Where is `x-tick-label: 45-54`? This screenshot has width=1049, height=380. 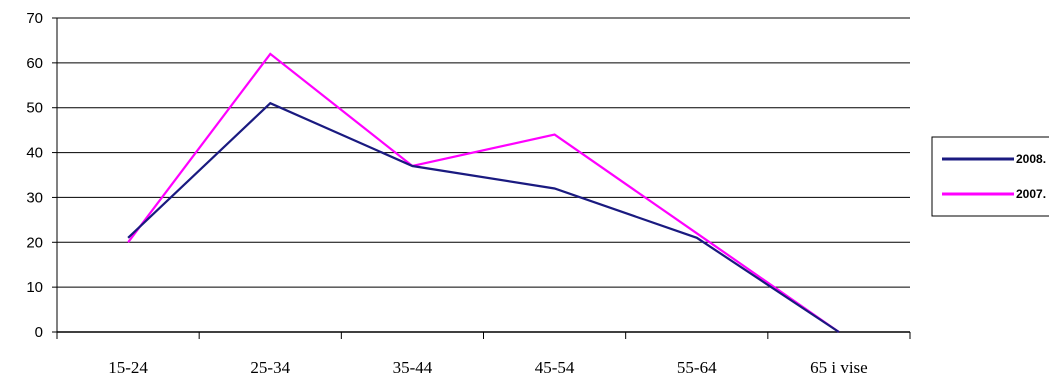
x-tick-label: 45-54 is located at coordinates (555, 367).